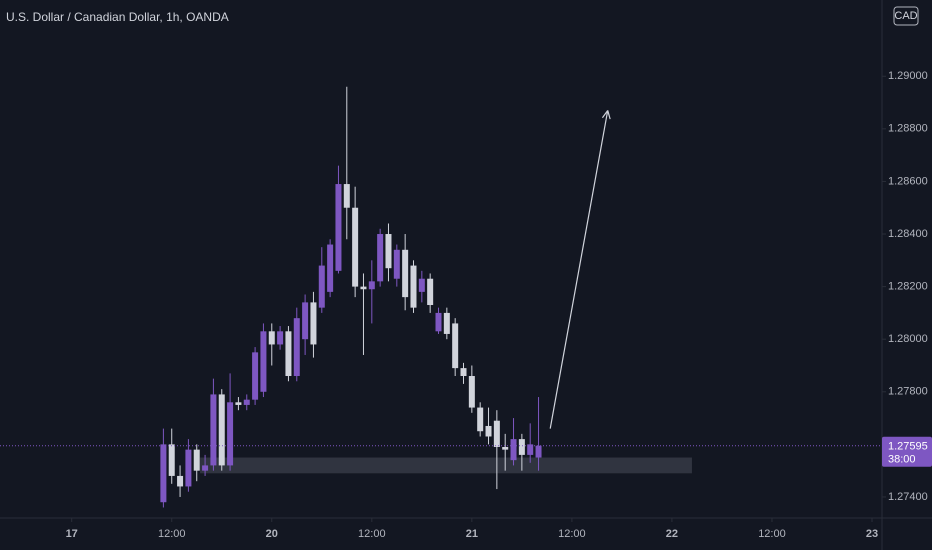 This screenshot has width=932, height=550. Describe the element at coordinates (908, 76) in the screenshot. I see `y-tick-label: 1.29000` at that location.